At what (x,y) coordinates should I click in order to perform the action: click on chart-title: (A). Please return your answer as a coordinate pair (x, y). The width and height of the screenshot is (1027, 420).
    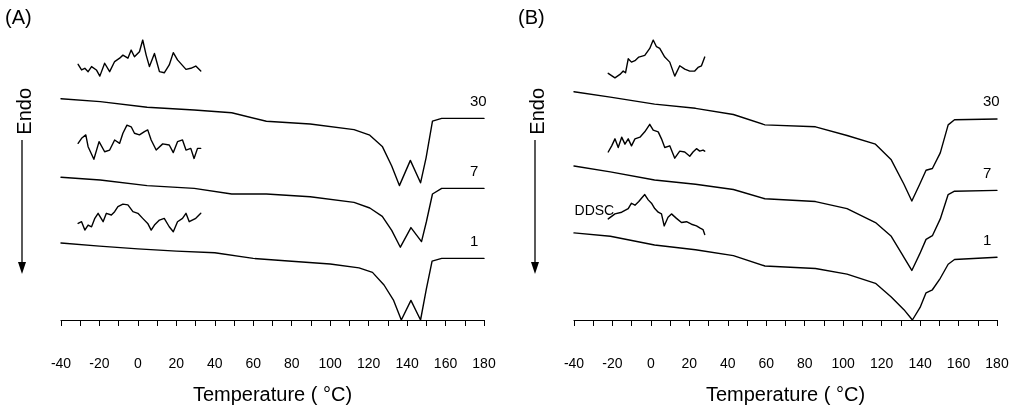
    Looking at the image, I should click on (18, 17).